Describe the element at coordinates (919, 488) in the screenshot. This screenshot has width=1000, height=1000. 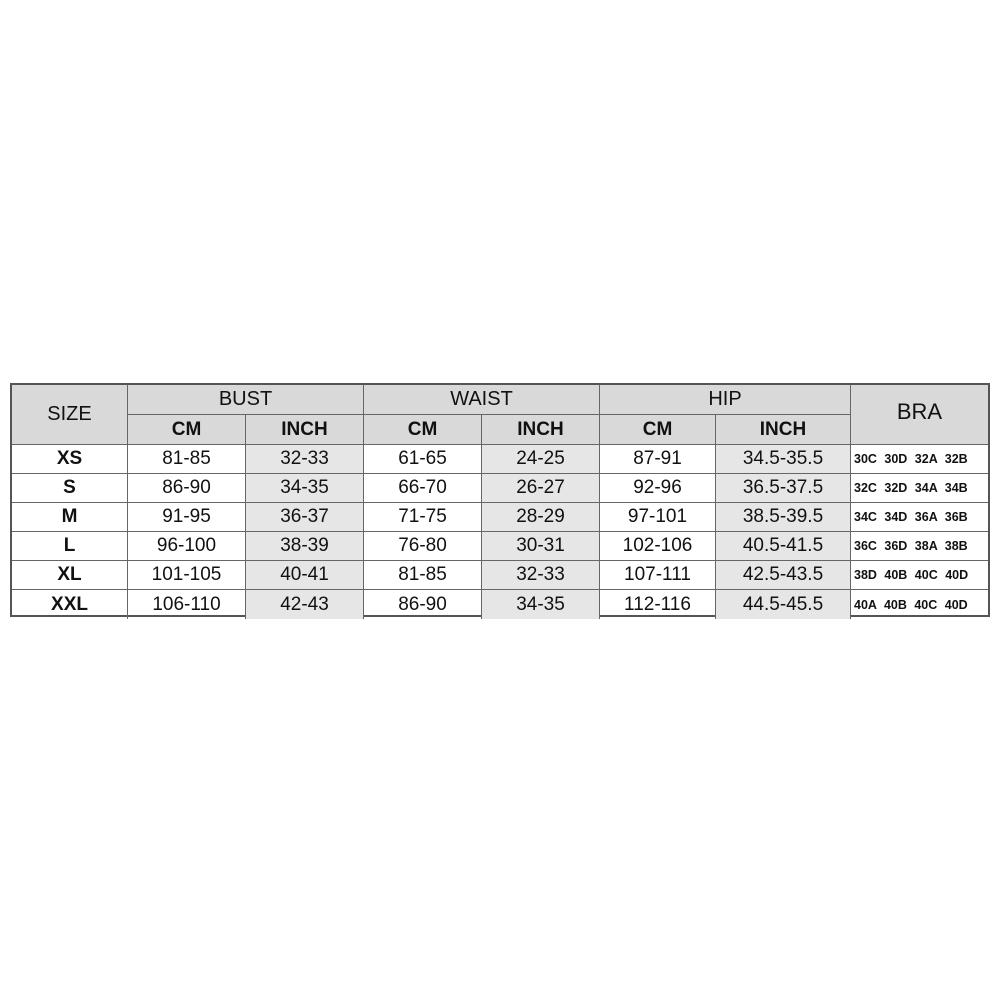
I see `cell-bra: 32C 32D 34A 34B` at that location.